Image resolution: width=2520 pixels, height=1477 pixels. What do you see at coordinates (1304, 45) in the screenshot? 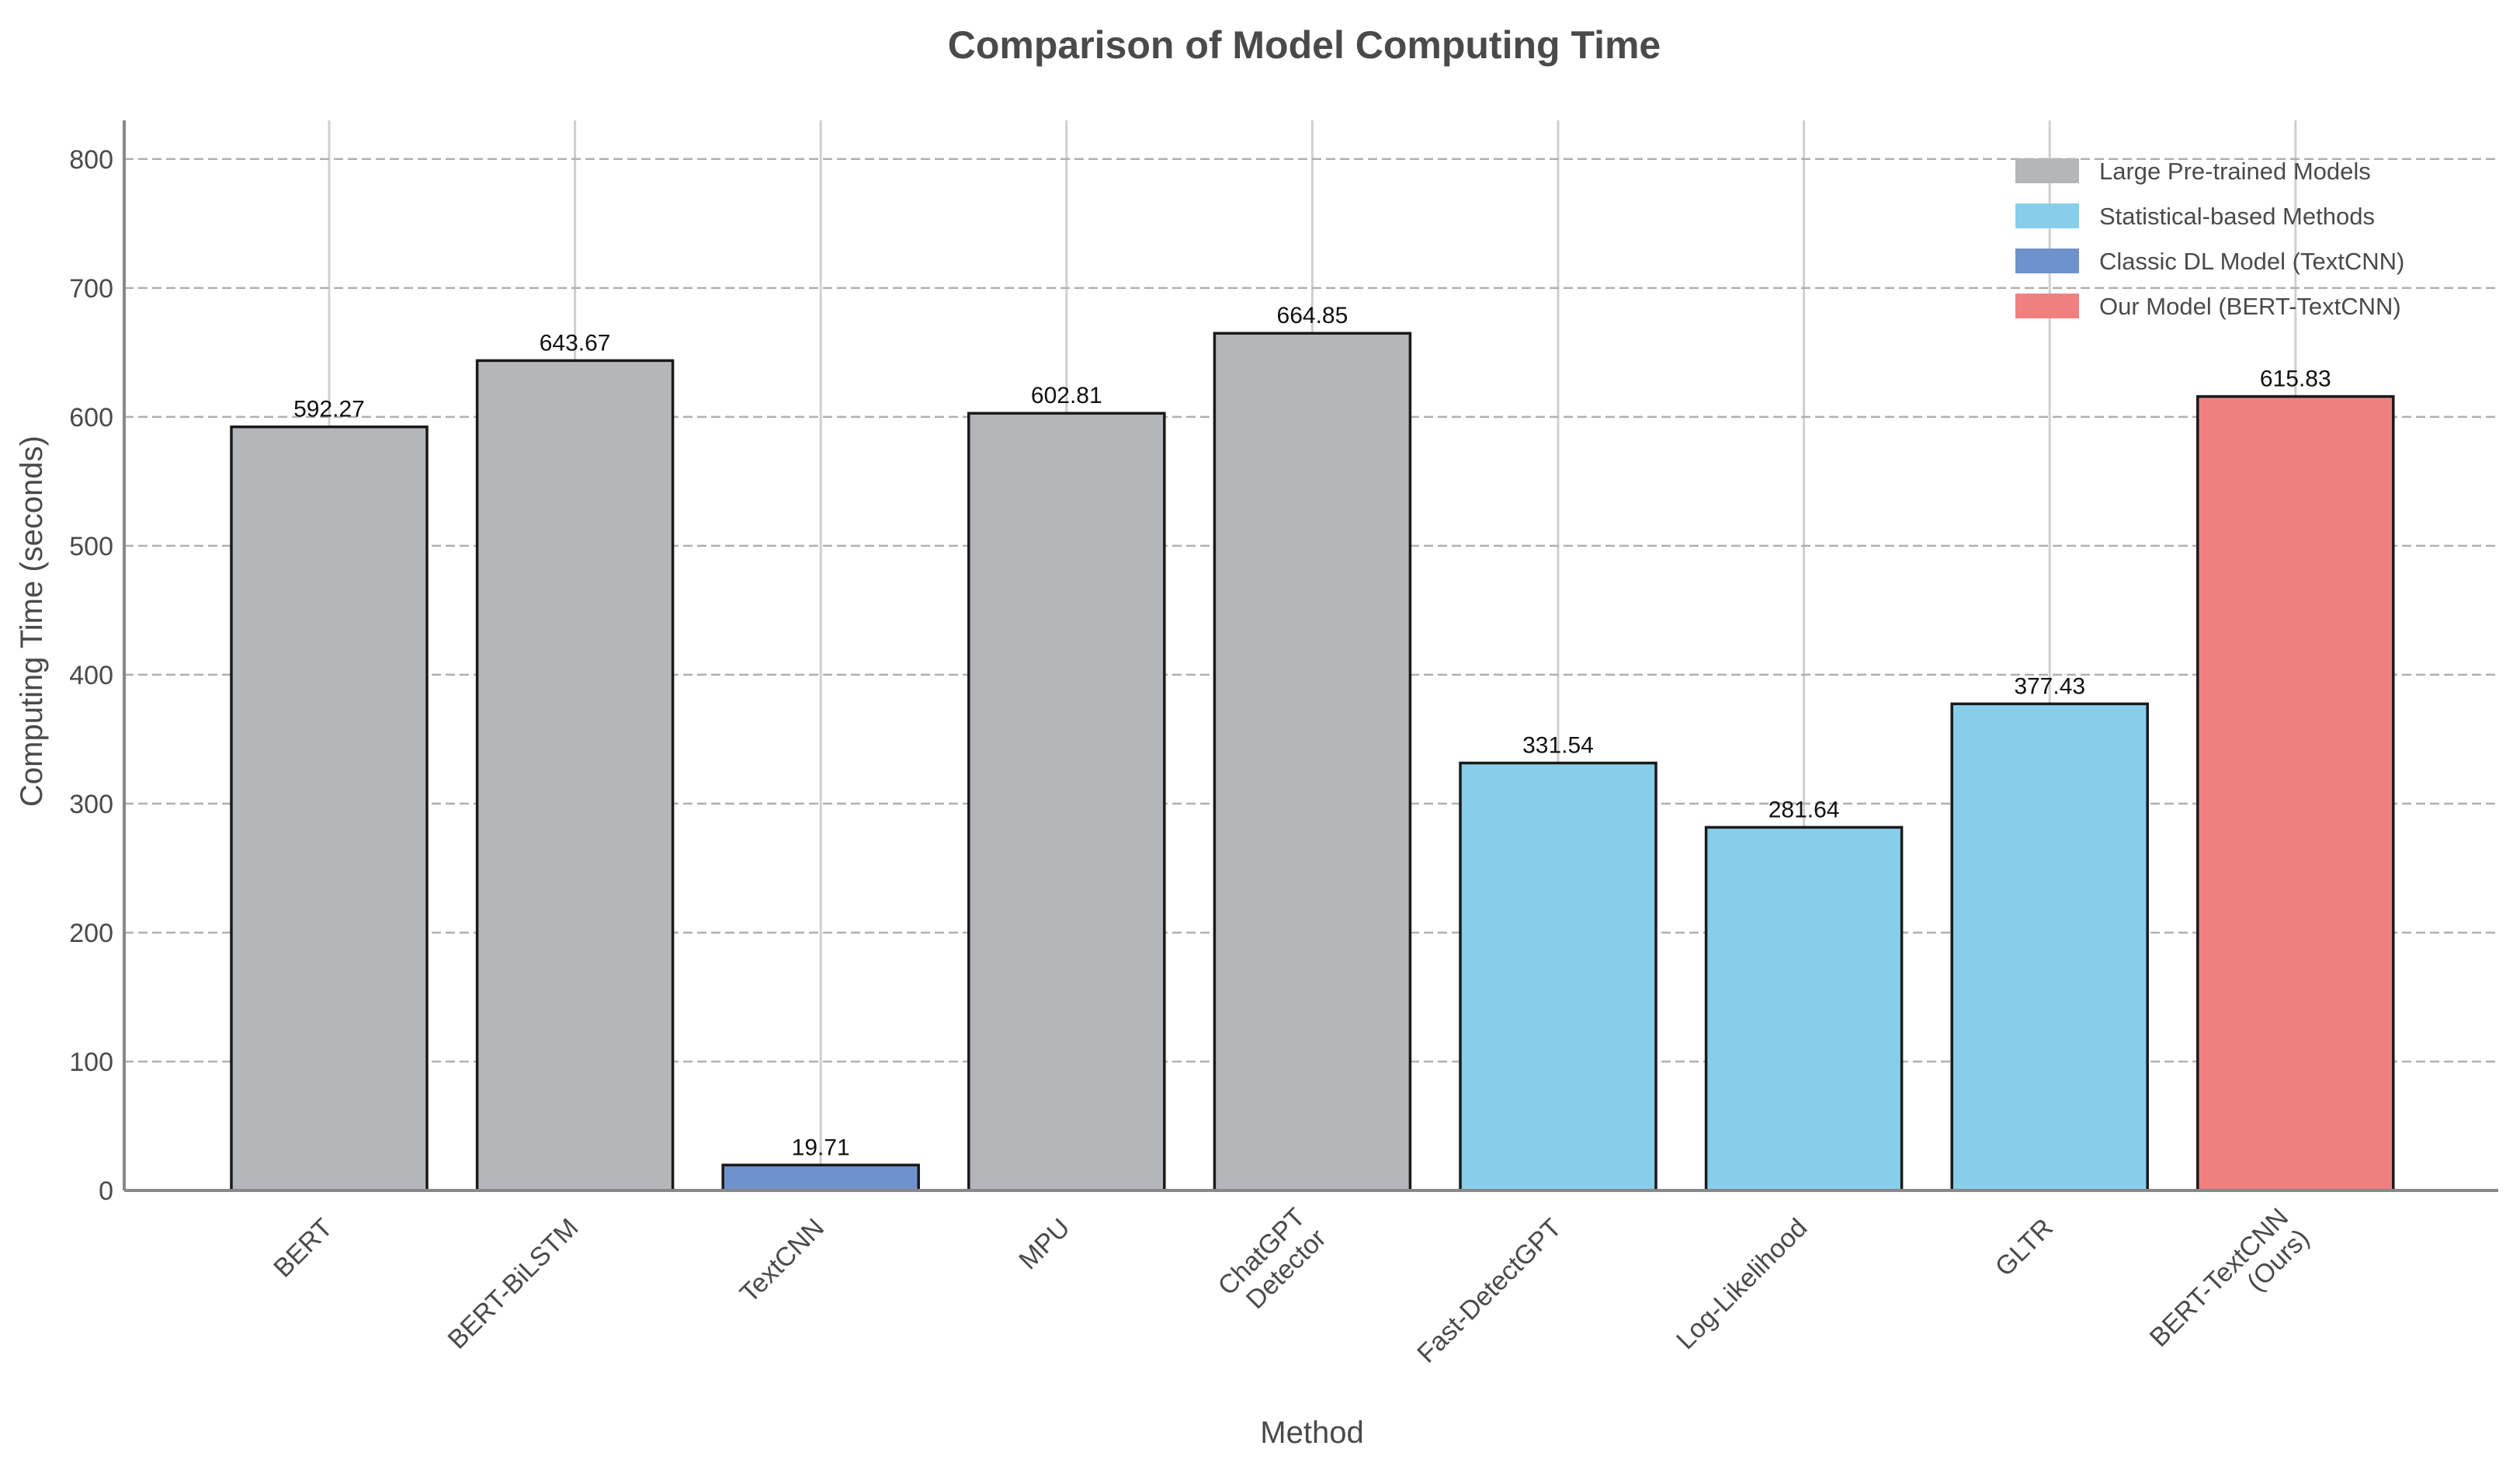
I see `chart-title: Comparison of Model Computing Time` at bounding box center [1304, 45].